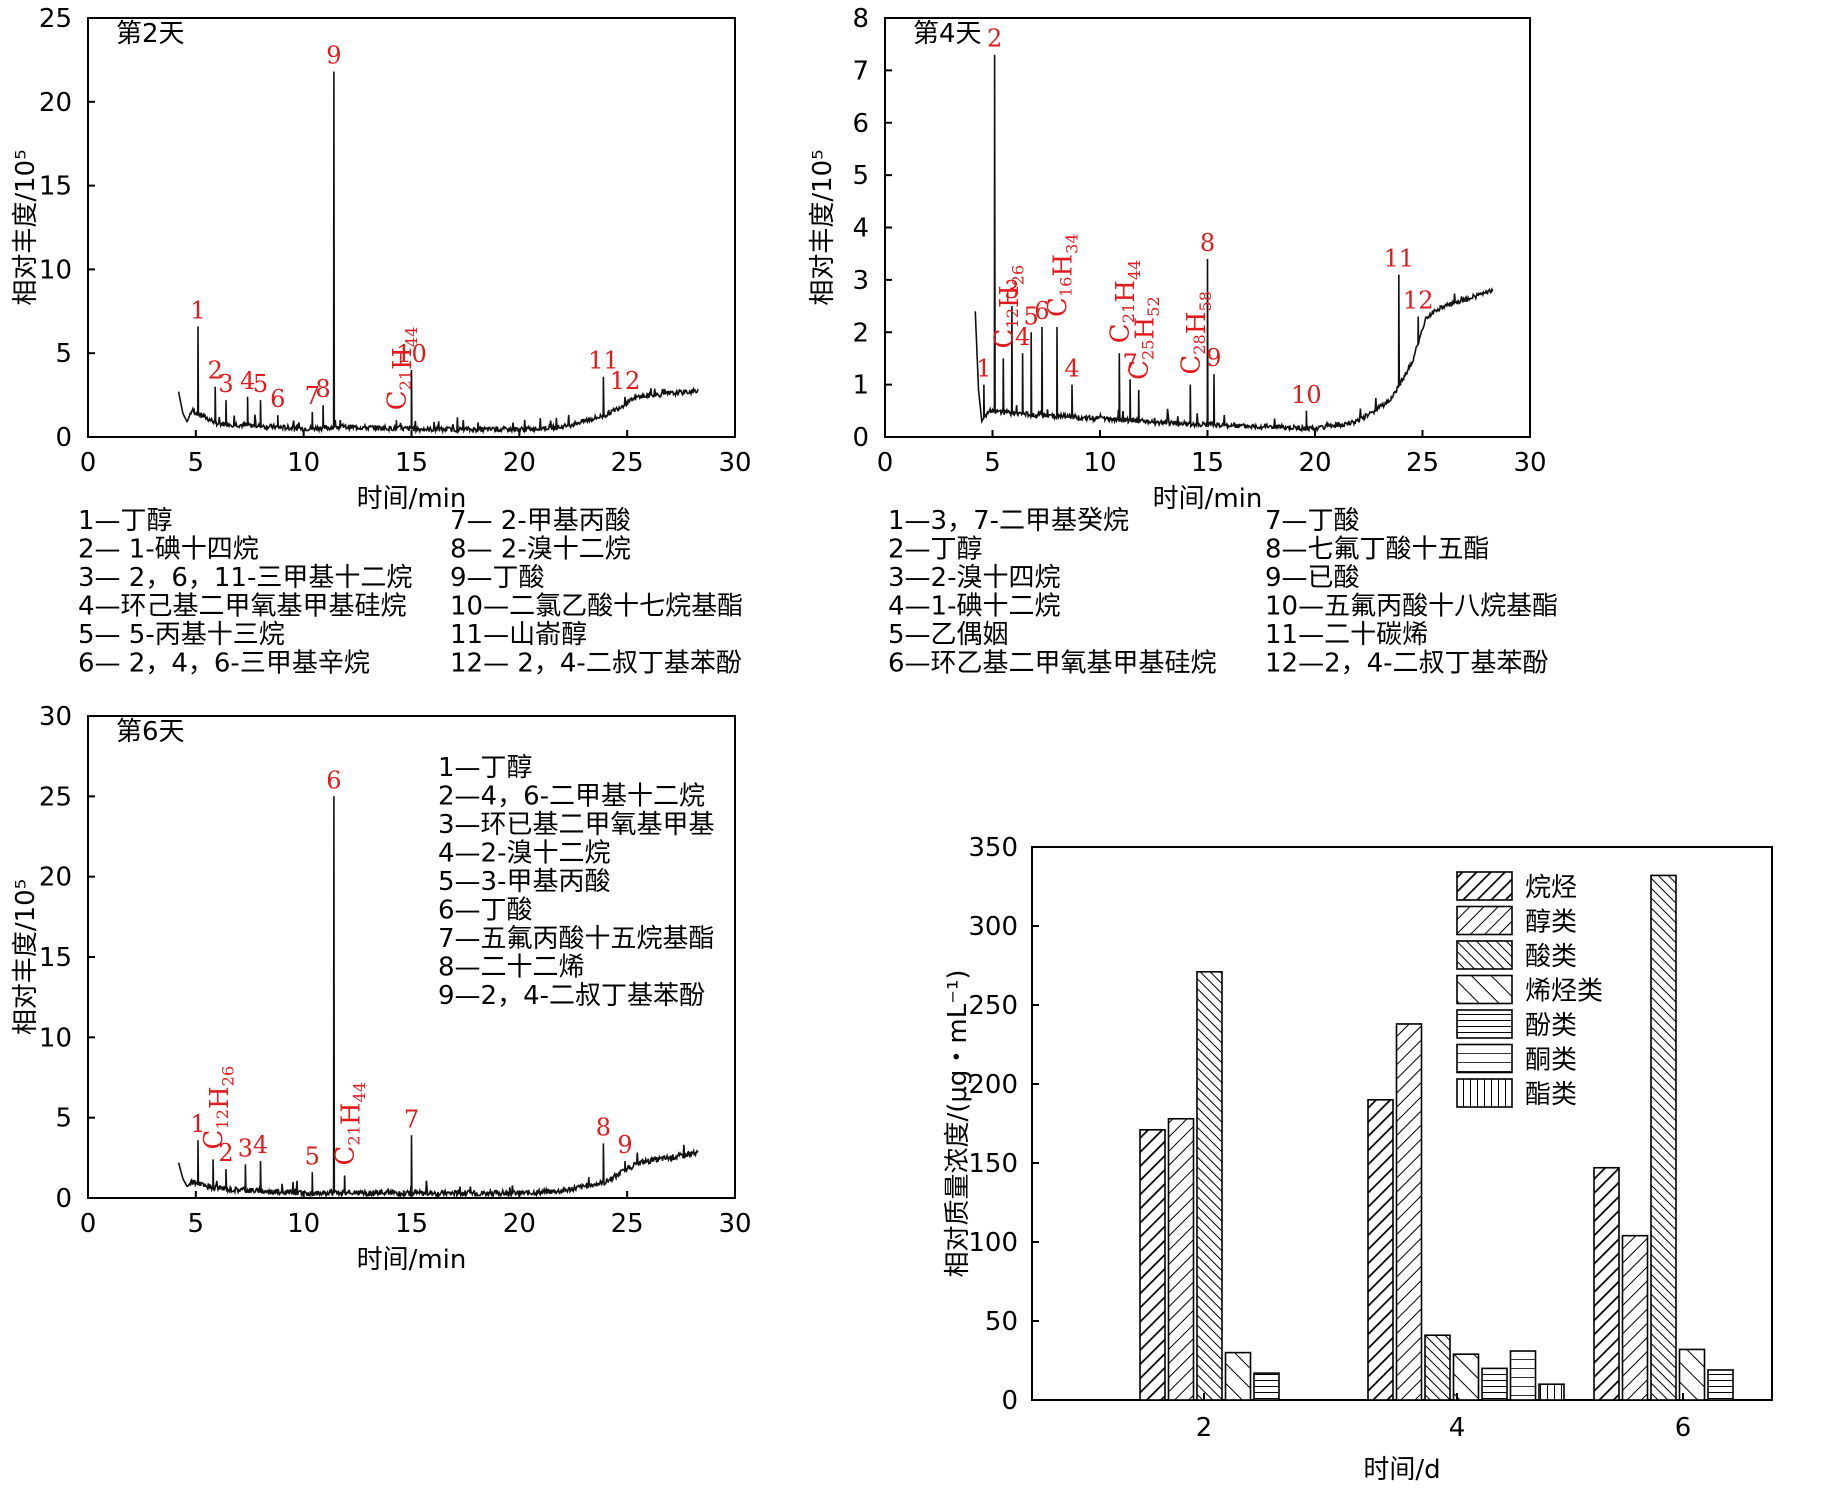  I want to click on y-tick-label: 6, so click(860, 124).